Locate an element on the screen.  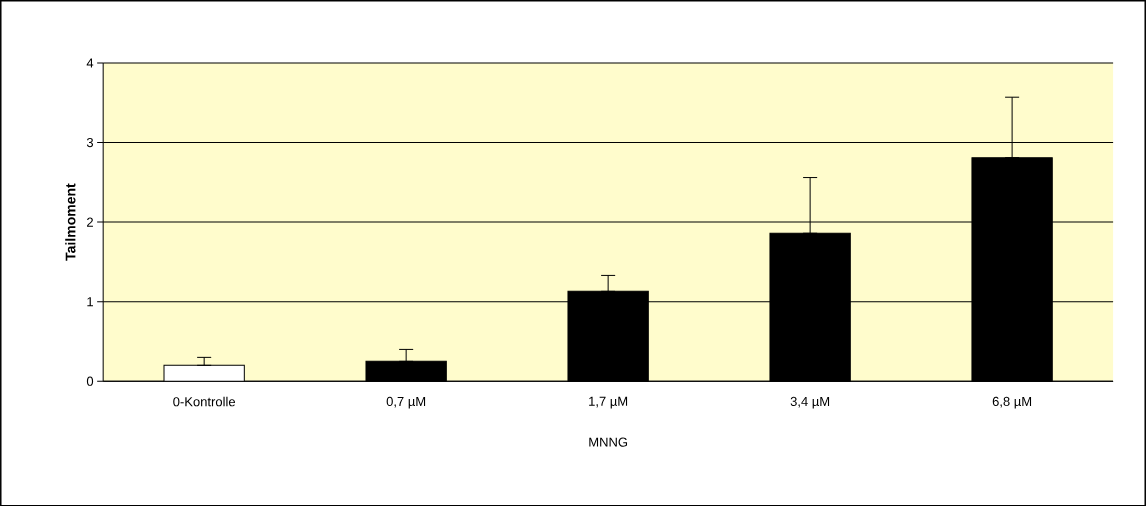
y-tick-label: 0 is located at coordinates (90, 381).